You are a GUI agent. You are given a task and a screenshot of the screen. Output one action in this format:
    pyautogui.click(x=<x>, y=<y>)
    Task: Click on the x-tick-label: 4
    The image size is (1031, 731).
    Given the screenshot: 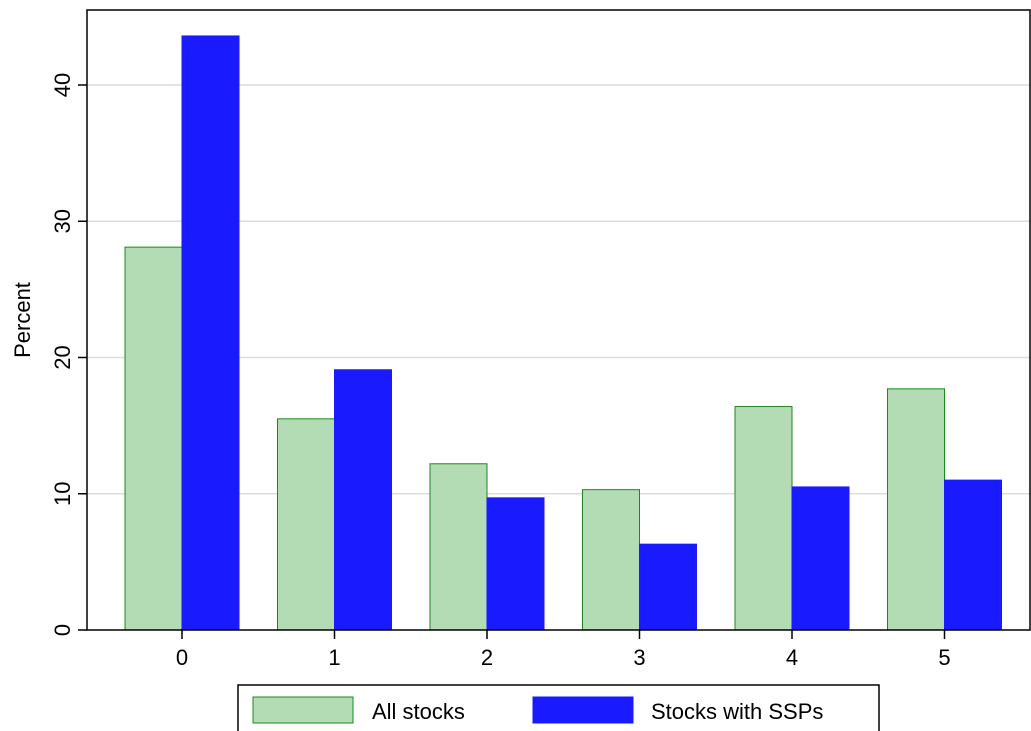 What is the action you would take?
    pyautogui.click(x=792, y=657)
    